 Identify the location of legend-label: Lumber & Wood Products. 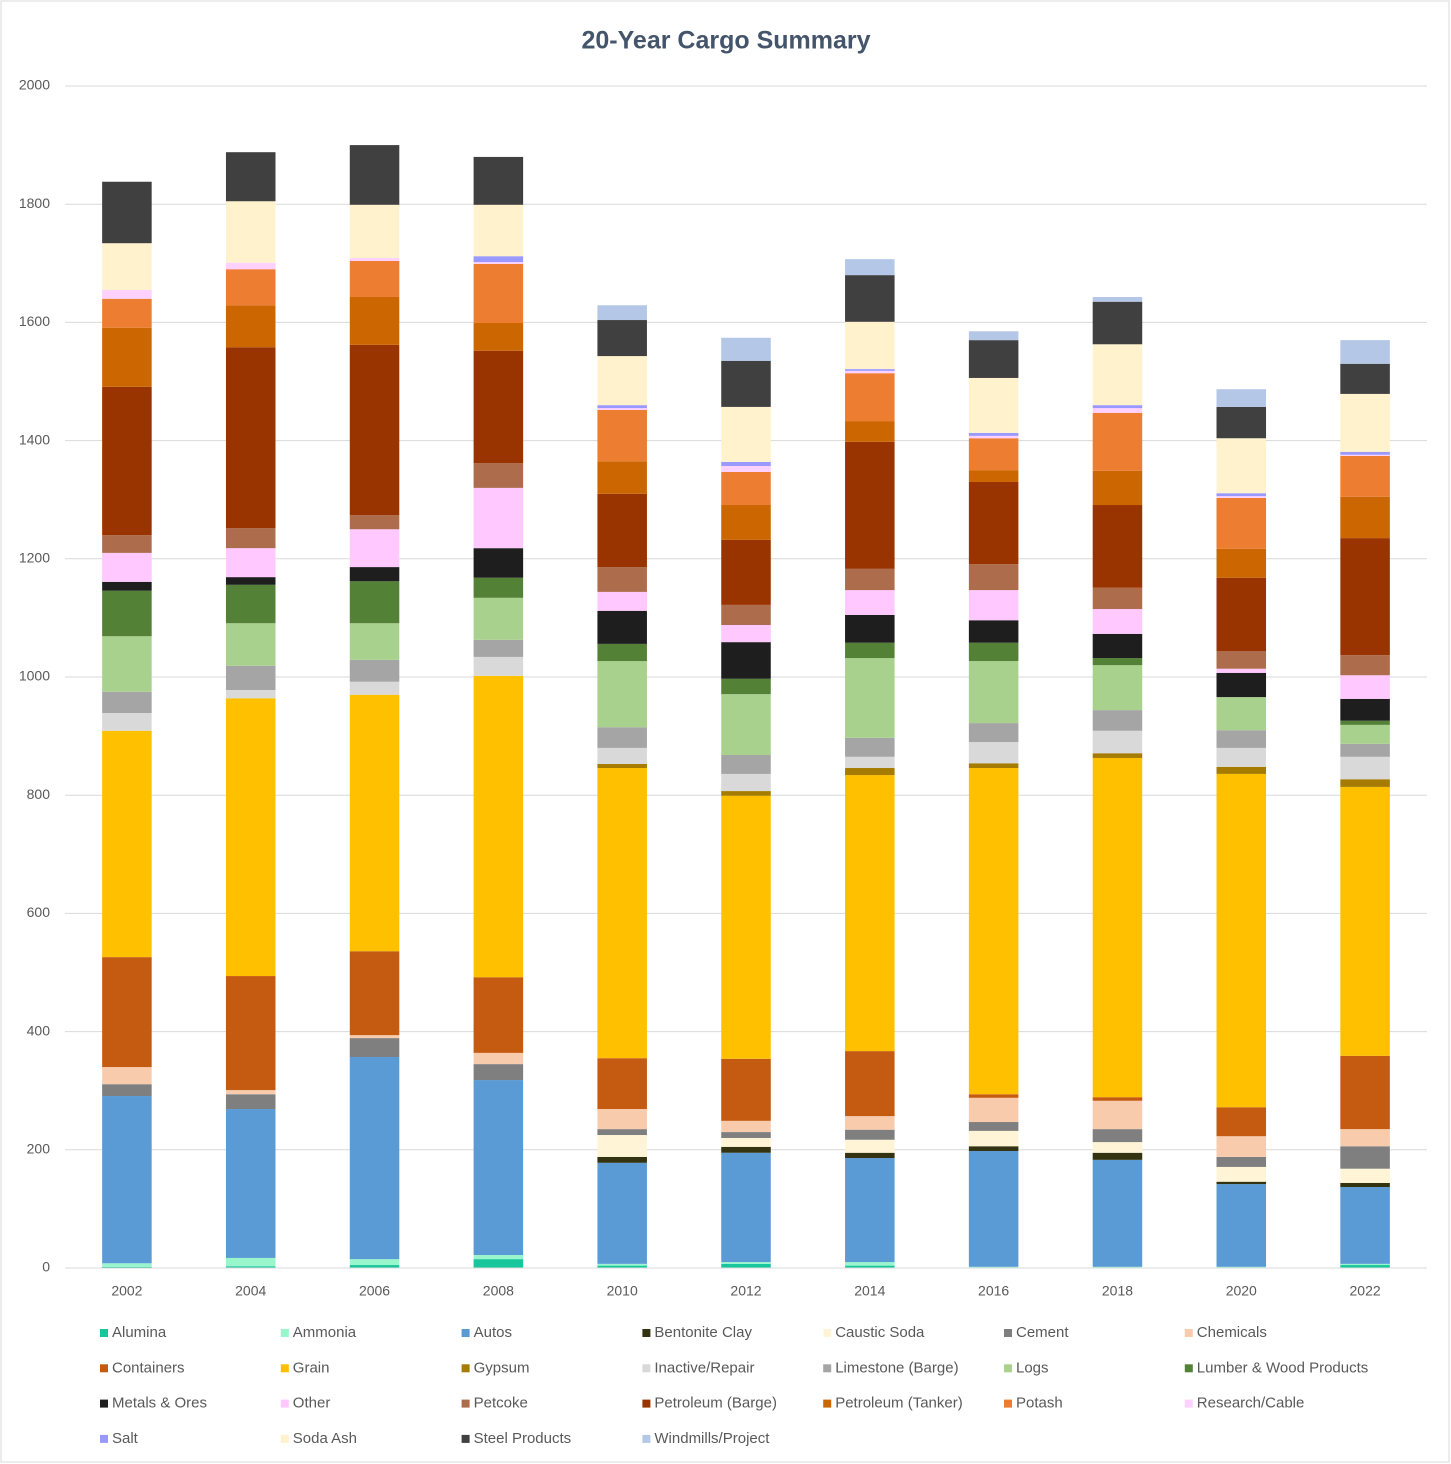
(1282, 1367).